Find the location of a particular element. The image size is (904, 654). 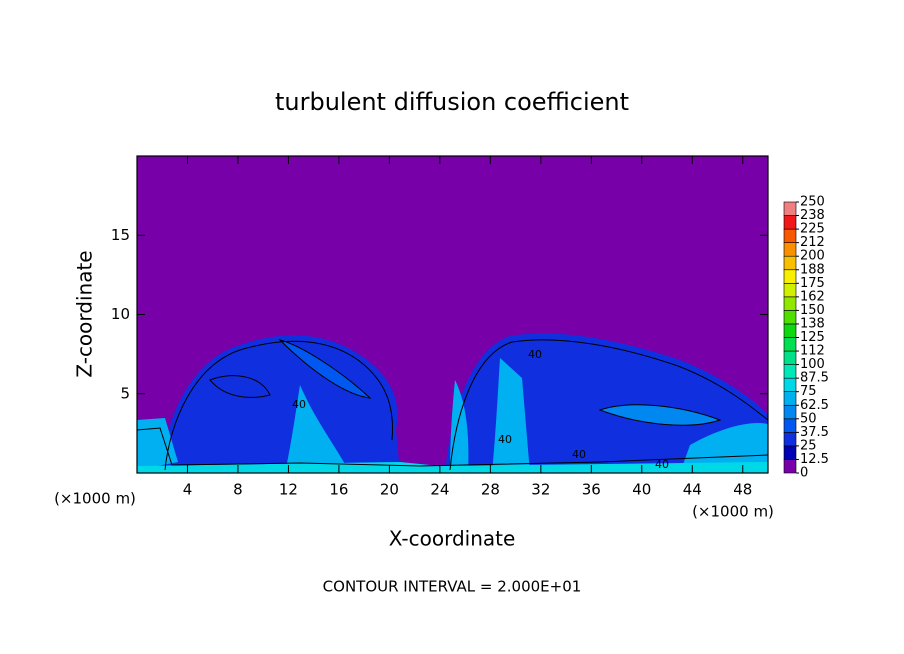

colorbar-label: 12.5 is located at coordinates (814, 459).